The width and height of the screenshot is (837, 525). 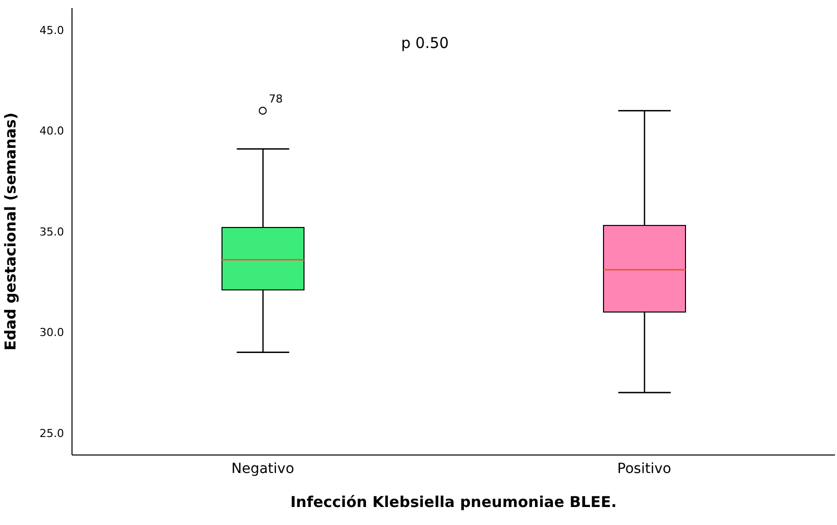 I want to click on y-tick-label: 40.0, so click(x=52, y=131).